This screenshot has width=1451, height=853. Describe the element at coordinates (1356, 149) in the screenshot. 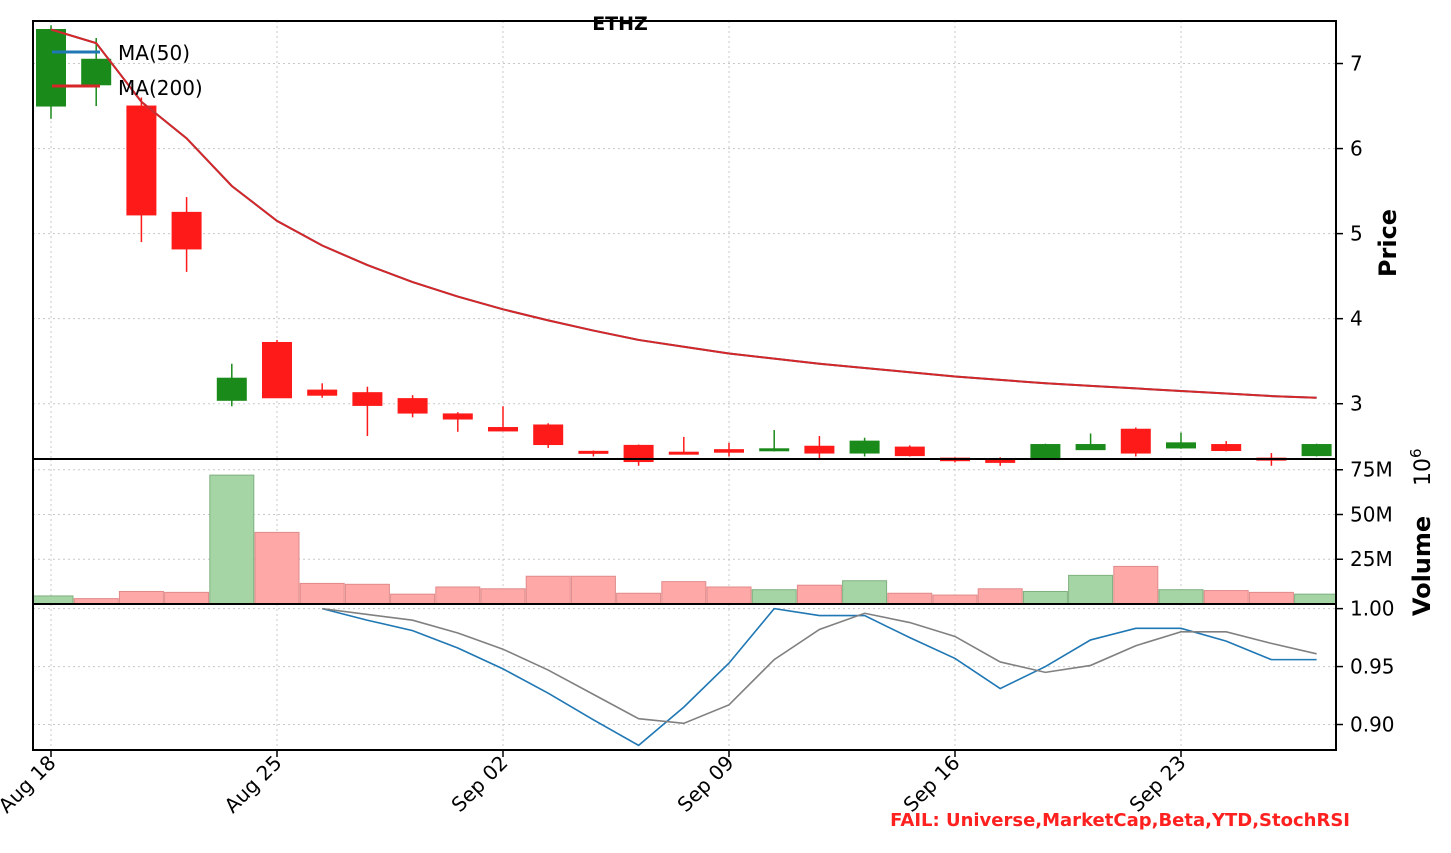

I see `price-y-tick-label: 6` at that location.